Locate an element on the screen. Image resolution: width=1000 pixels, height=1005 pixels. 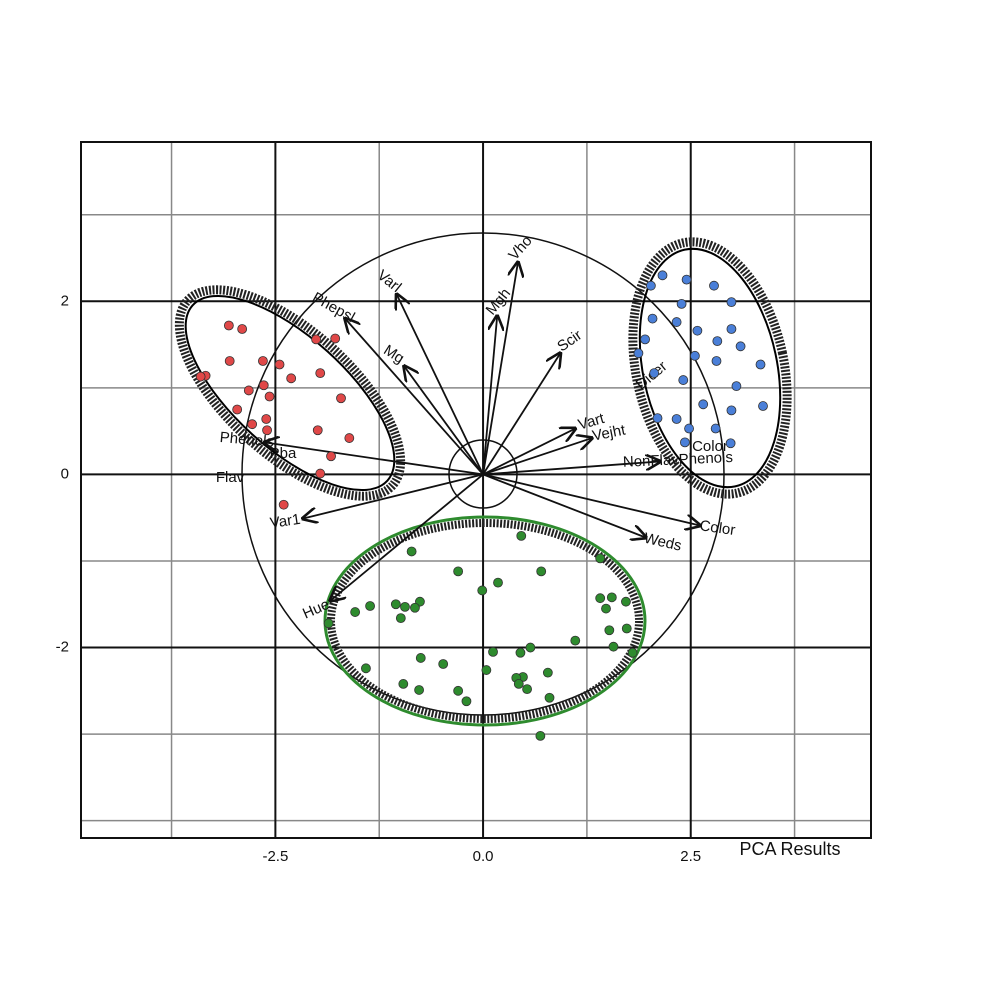
annotation: Flav is located at coordinates (230, 477).